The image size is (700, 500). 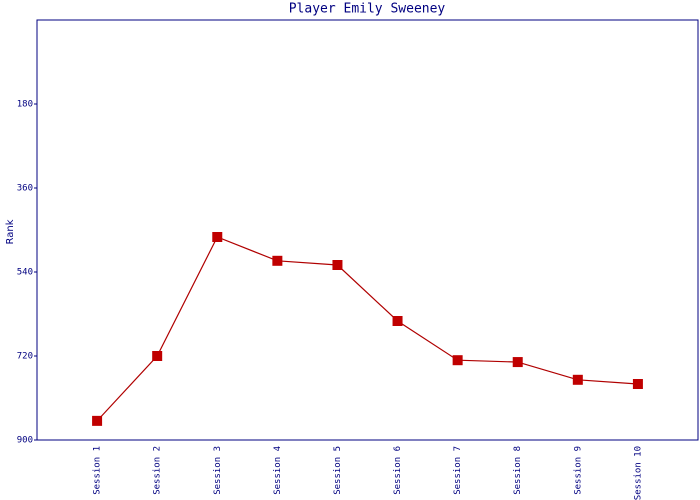 I want to click on y-tick-label: 180, so click(x=25, y=105).